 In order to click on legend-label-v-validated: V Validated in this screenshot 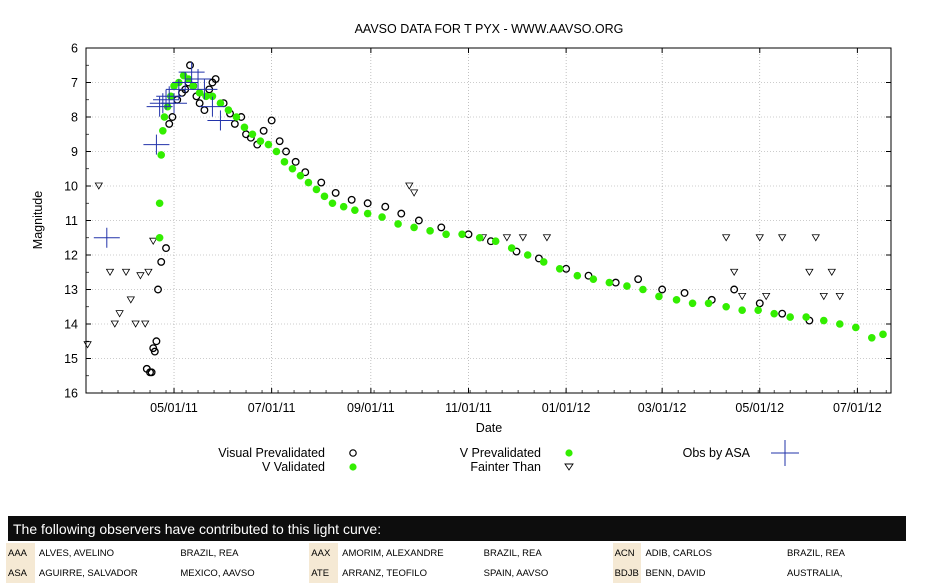, I will do `click(293, 467)`.